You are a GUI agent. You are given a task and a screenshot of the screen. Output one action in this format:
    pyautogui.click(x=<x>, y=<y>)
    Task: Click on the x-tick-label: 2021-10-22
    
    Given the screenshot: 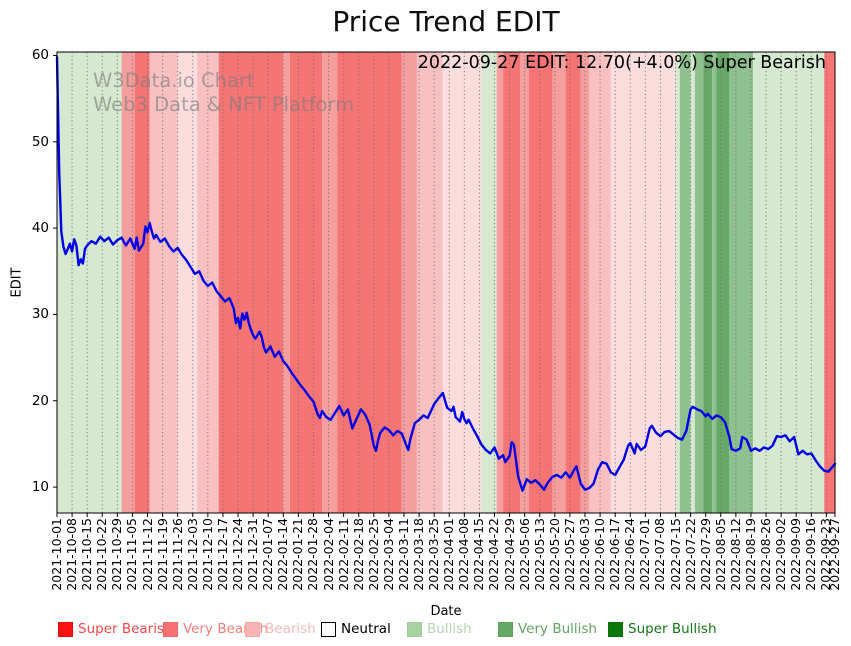 What is the action you would take?
    pyautogui.click(x=102, y=554)
    